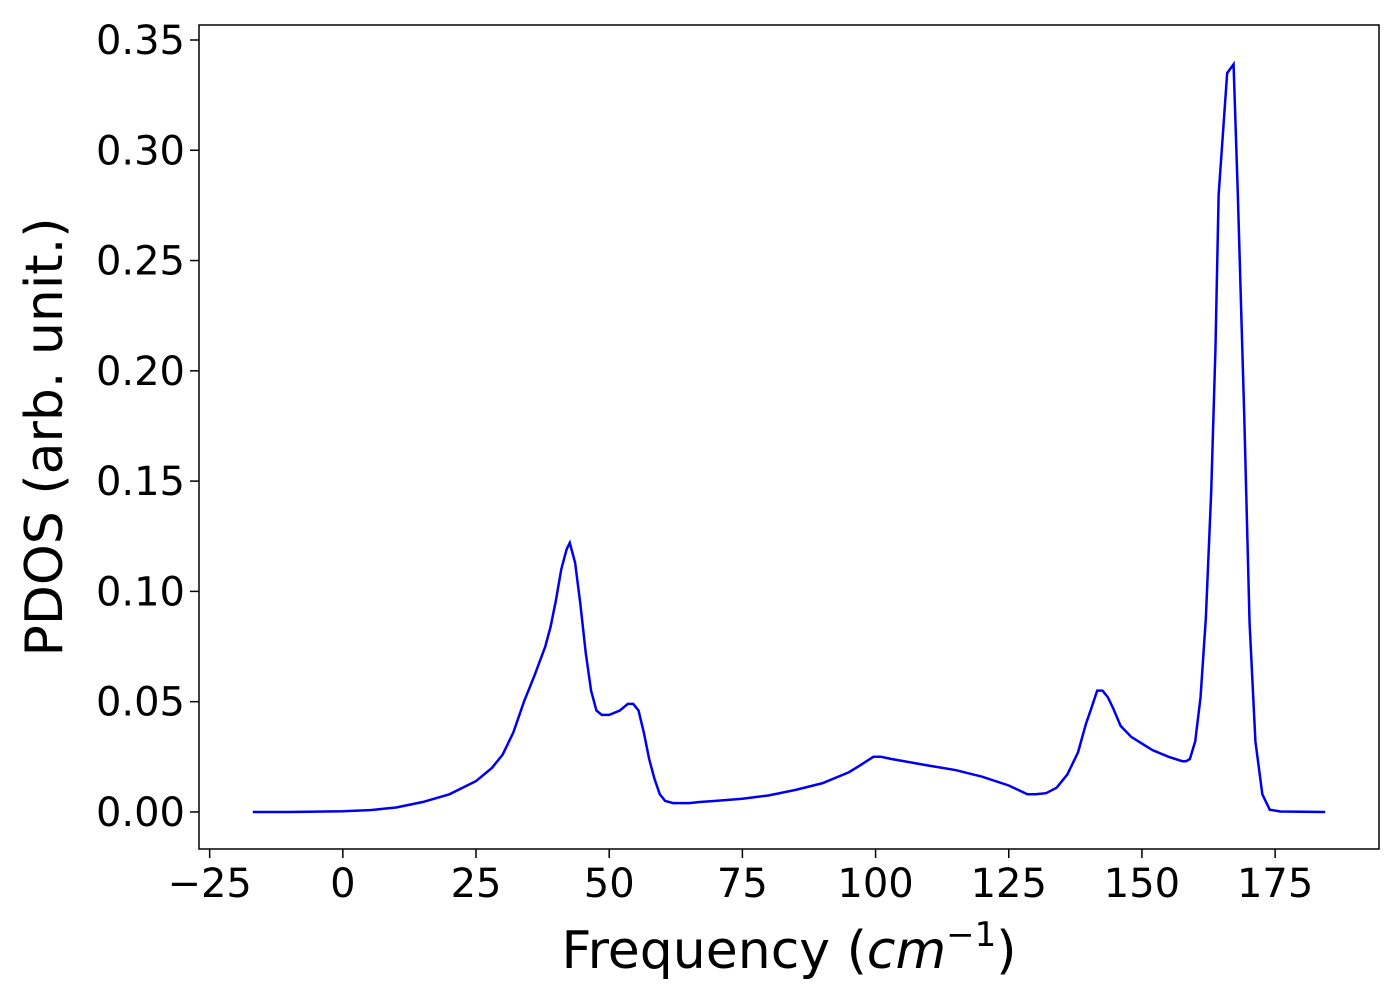  I want to click on y-tick-label: 0.10, so click(140, 592).